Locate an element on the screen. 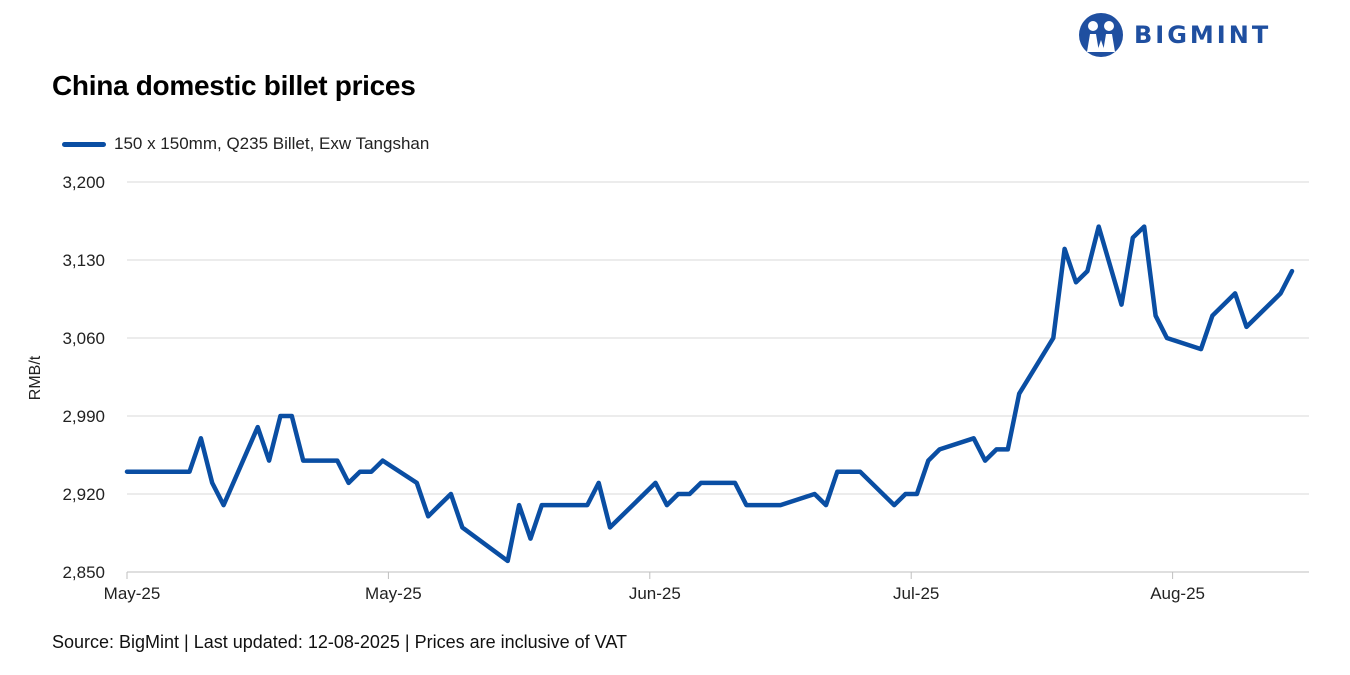 Image resolution: width=1350 pixels, height=675 pixels. bigmint-logo-icon is located at coordinates (1101, 35).